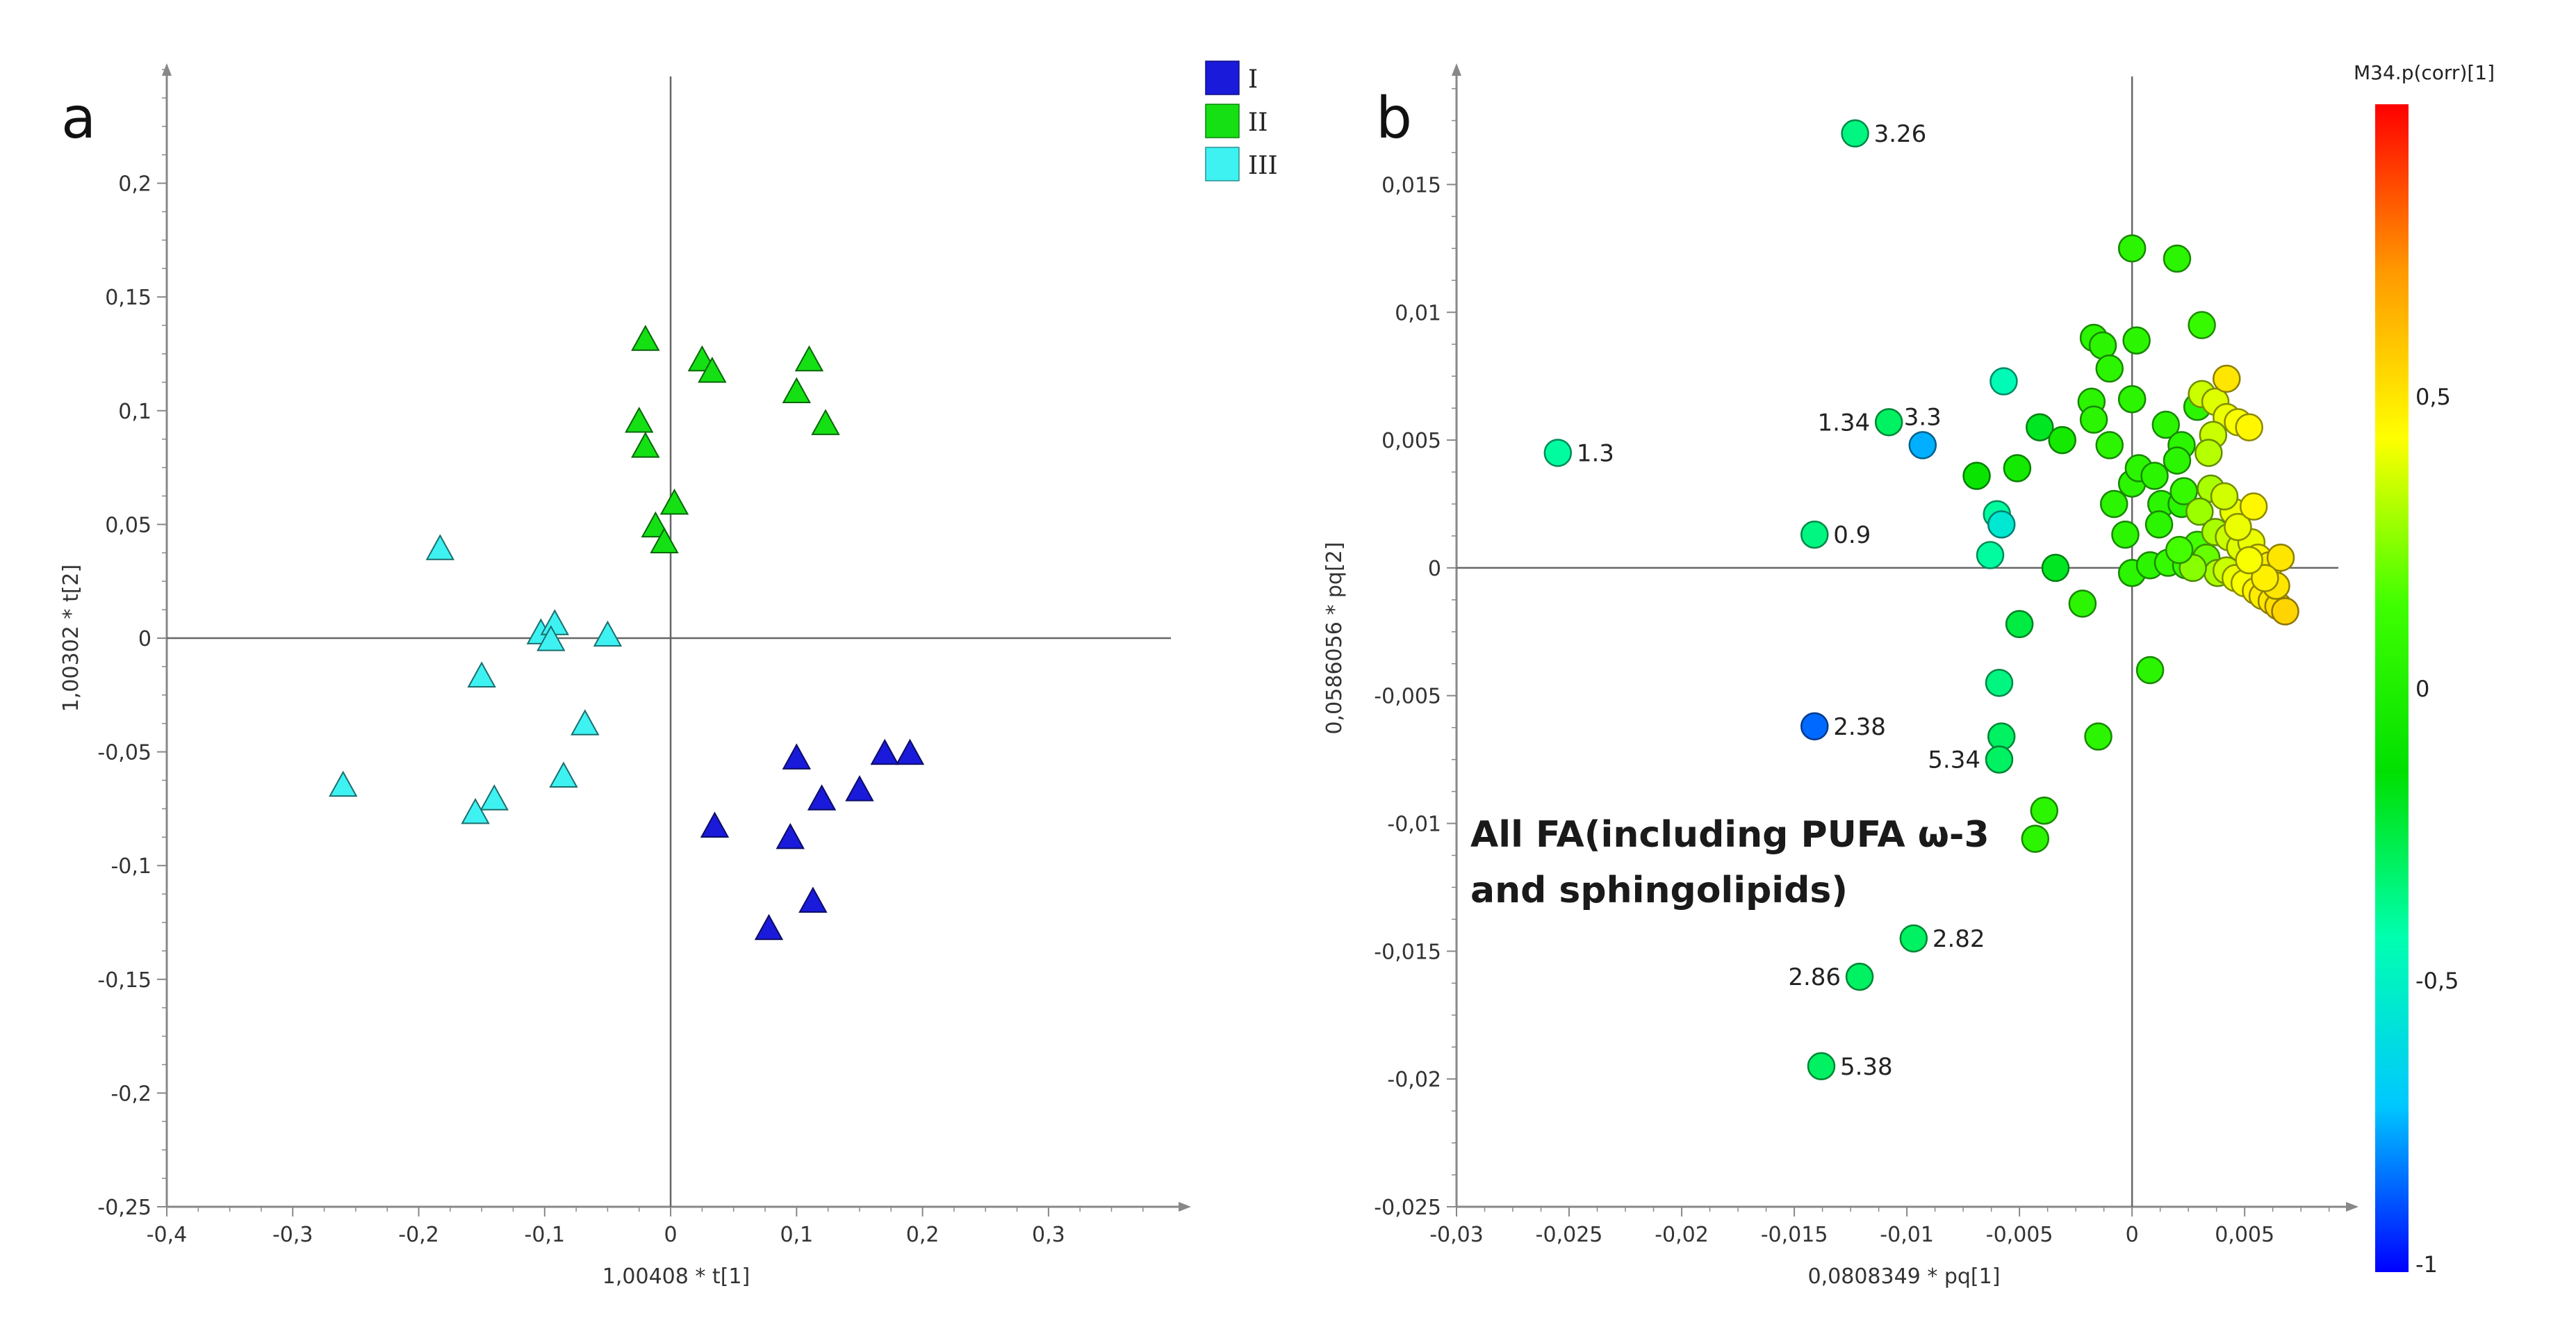  I want to click on point-label: 2.82, so click(1959, 939).